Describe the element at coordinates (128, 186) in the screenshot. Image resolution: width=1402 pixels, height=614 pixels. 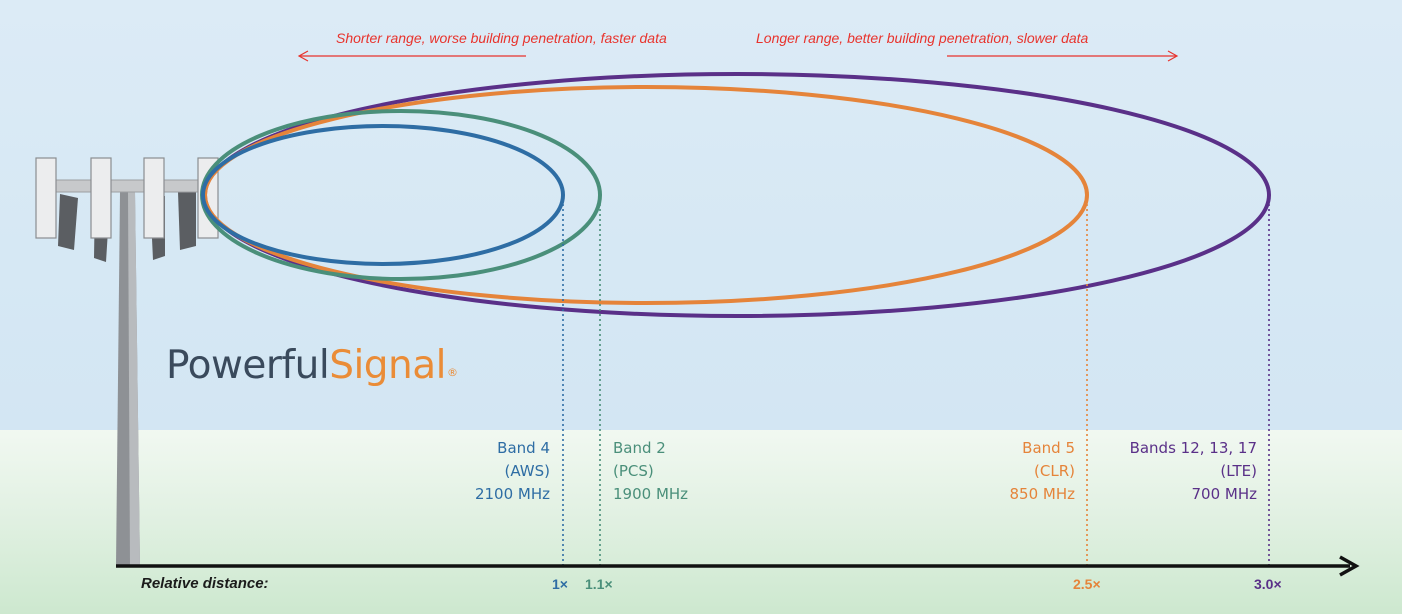
I see `tower-crossarm` at that location.